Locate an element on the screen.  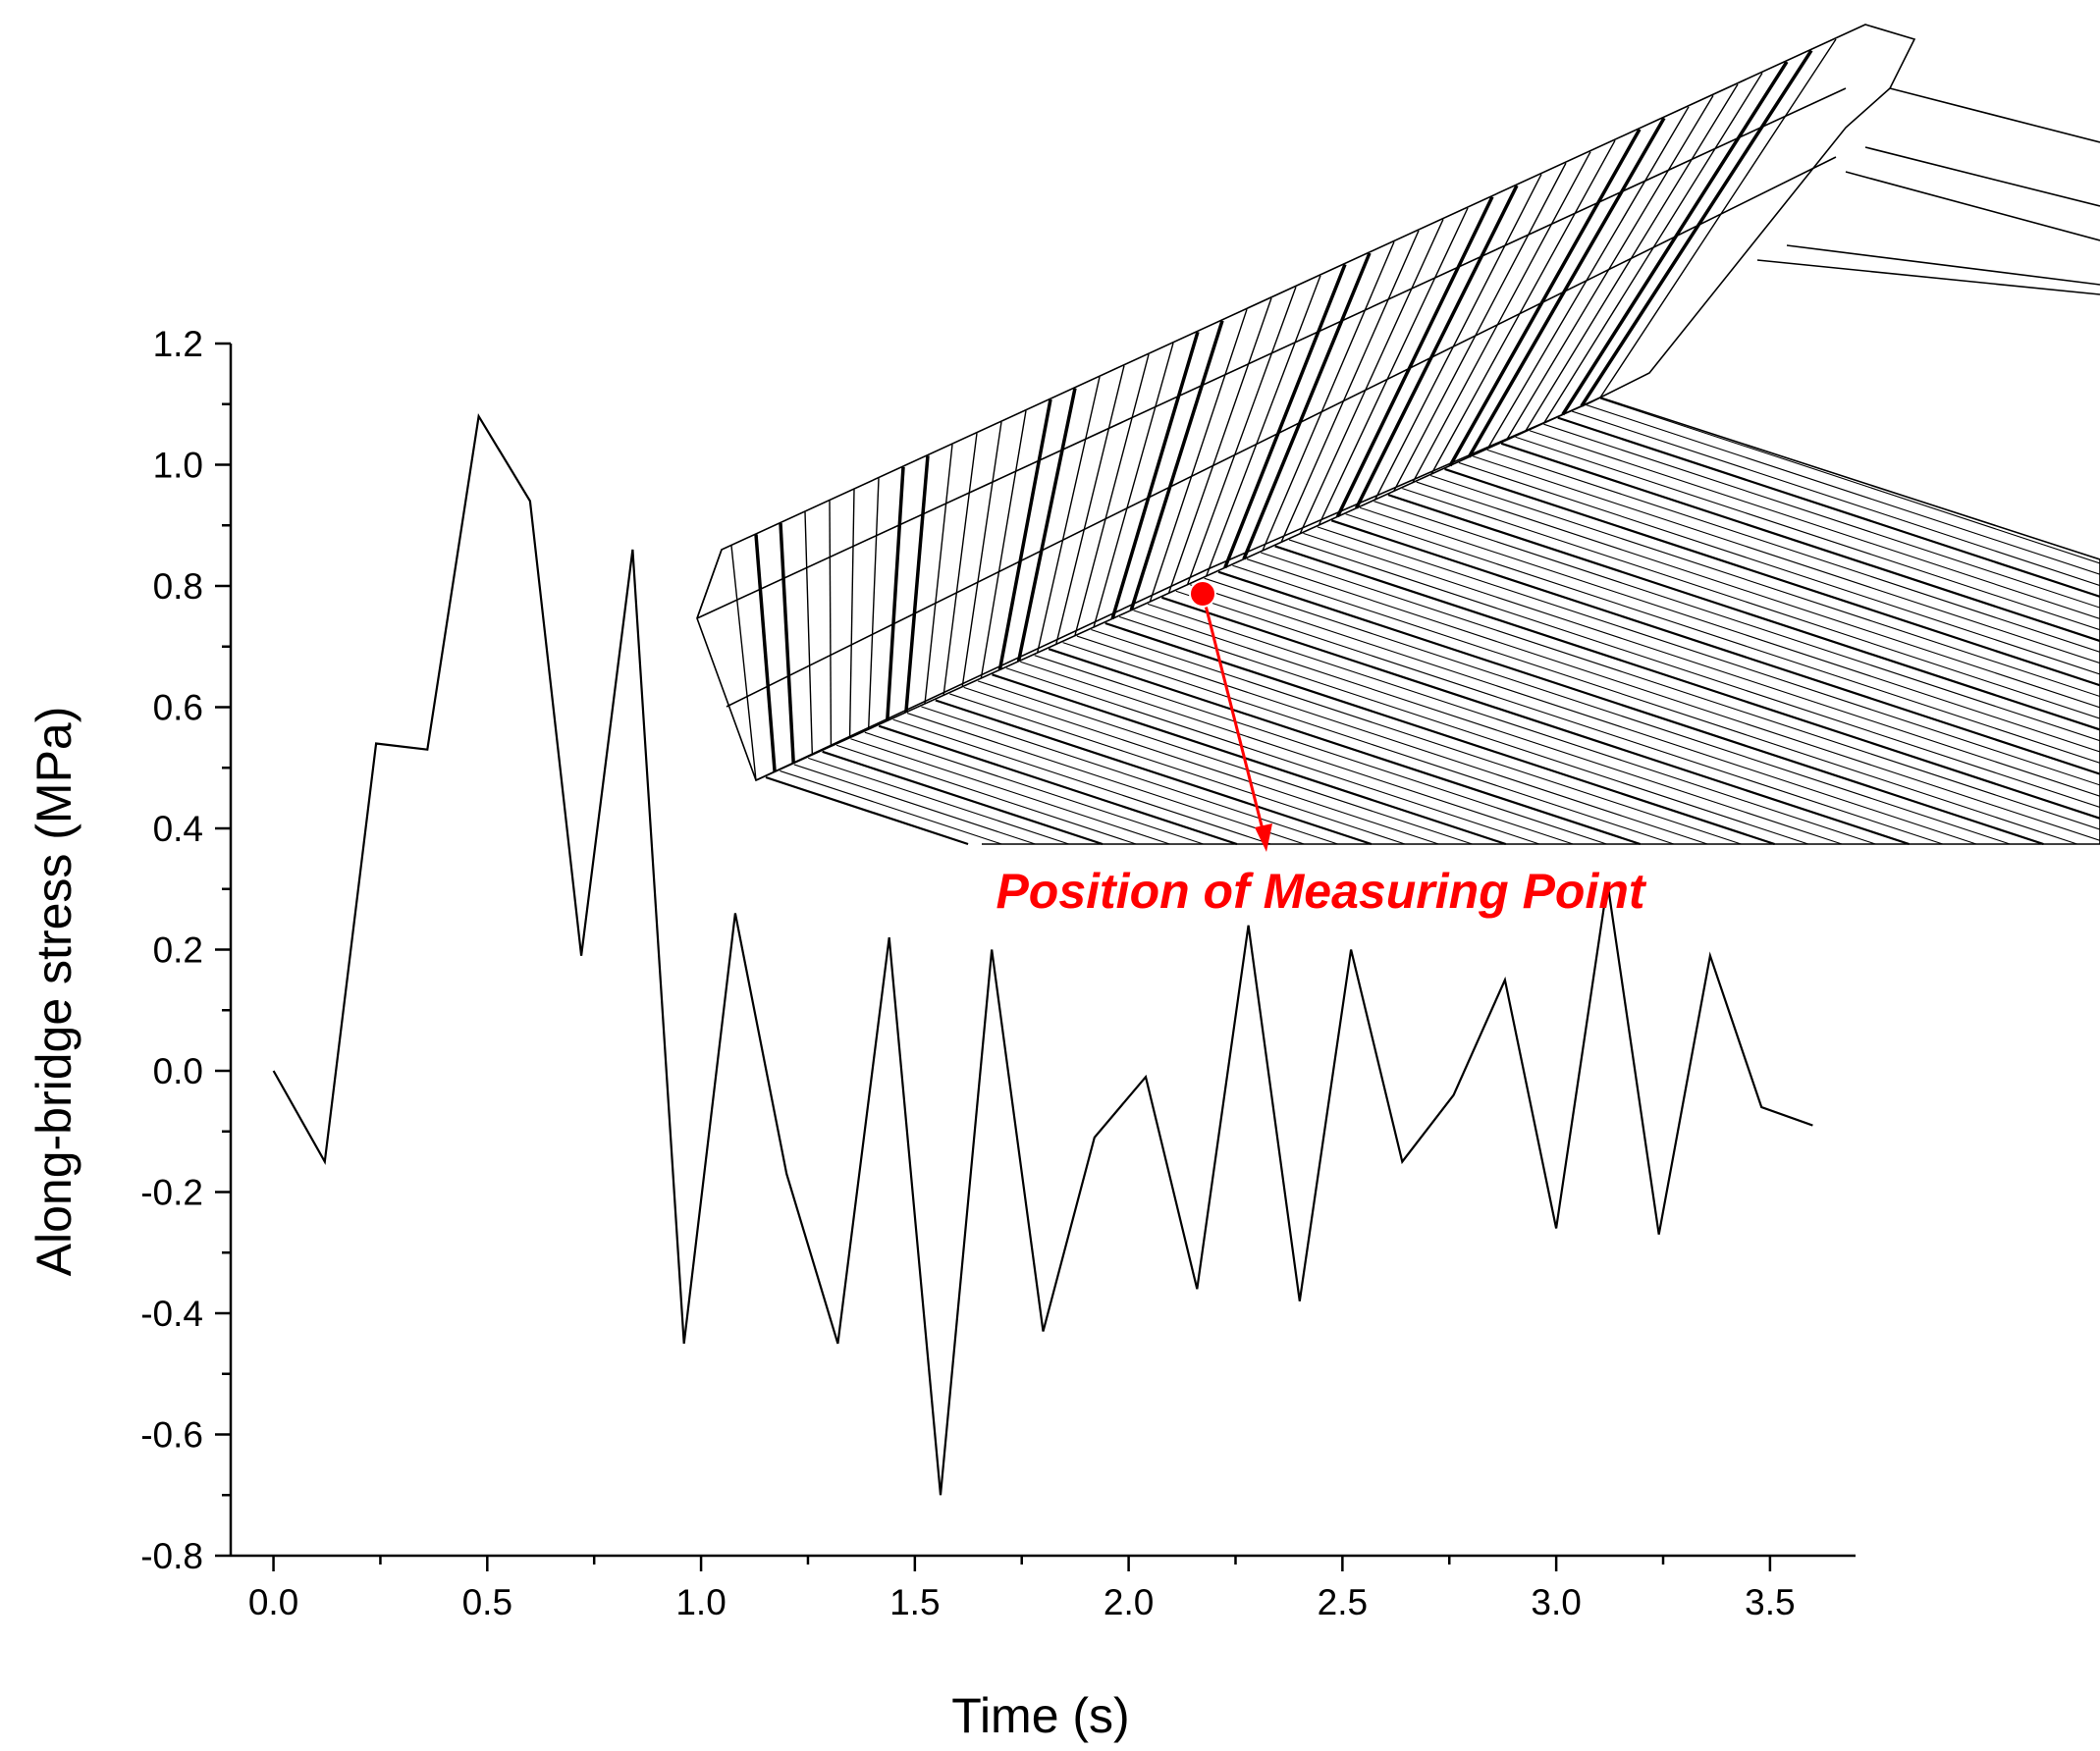
girder-web-line is located at coordinates (709, 584).